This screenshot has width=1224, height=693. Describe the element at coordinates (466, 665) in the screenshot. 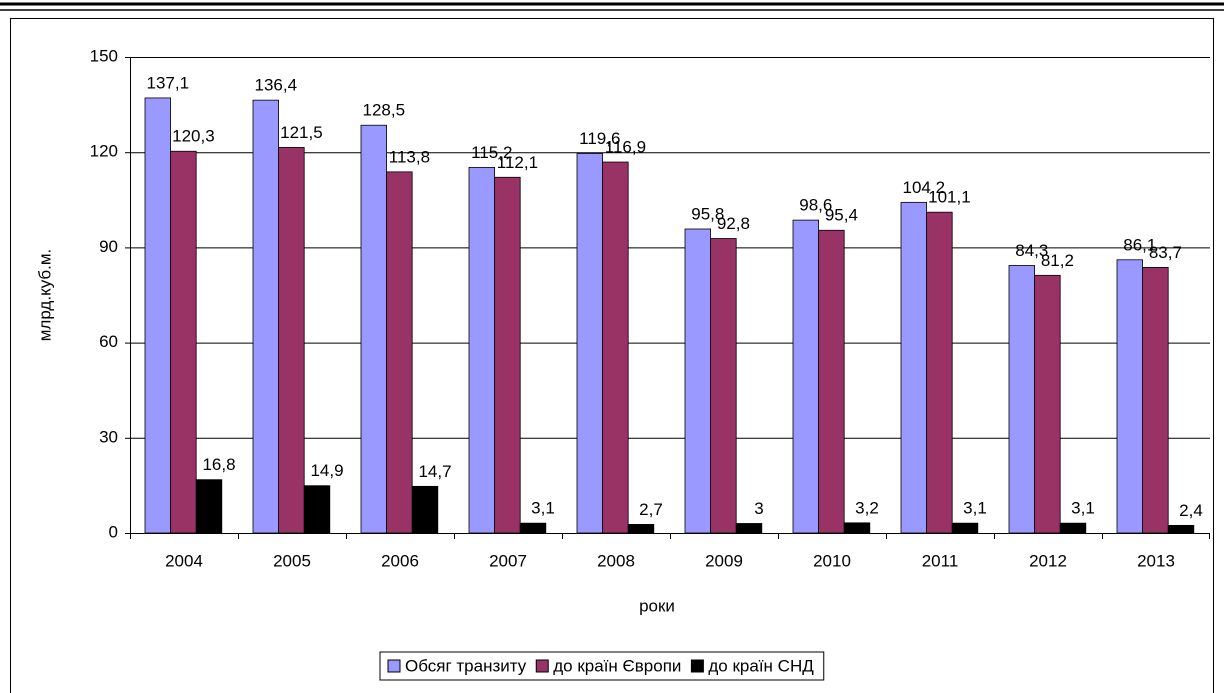

I see `legend-label: Обсяг транзиту` at that location.